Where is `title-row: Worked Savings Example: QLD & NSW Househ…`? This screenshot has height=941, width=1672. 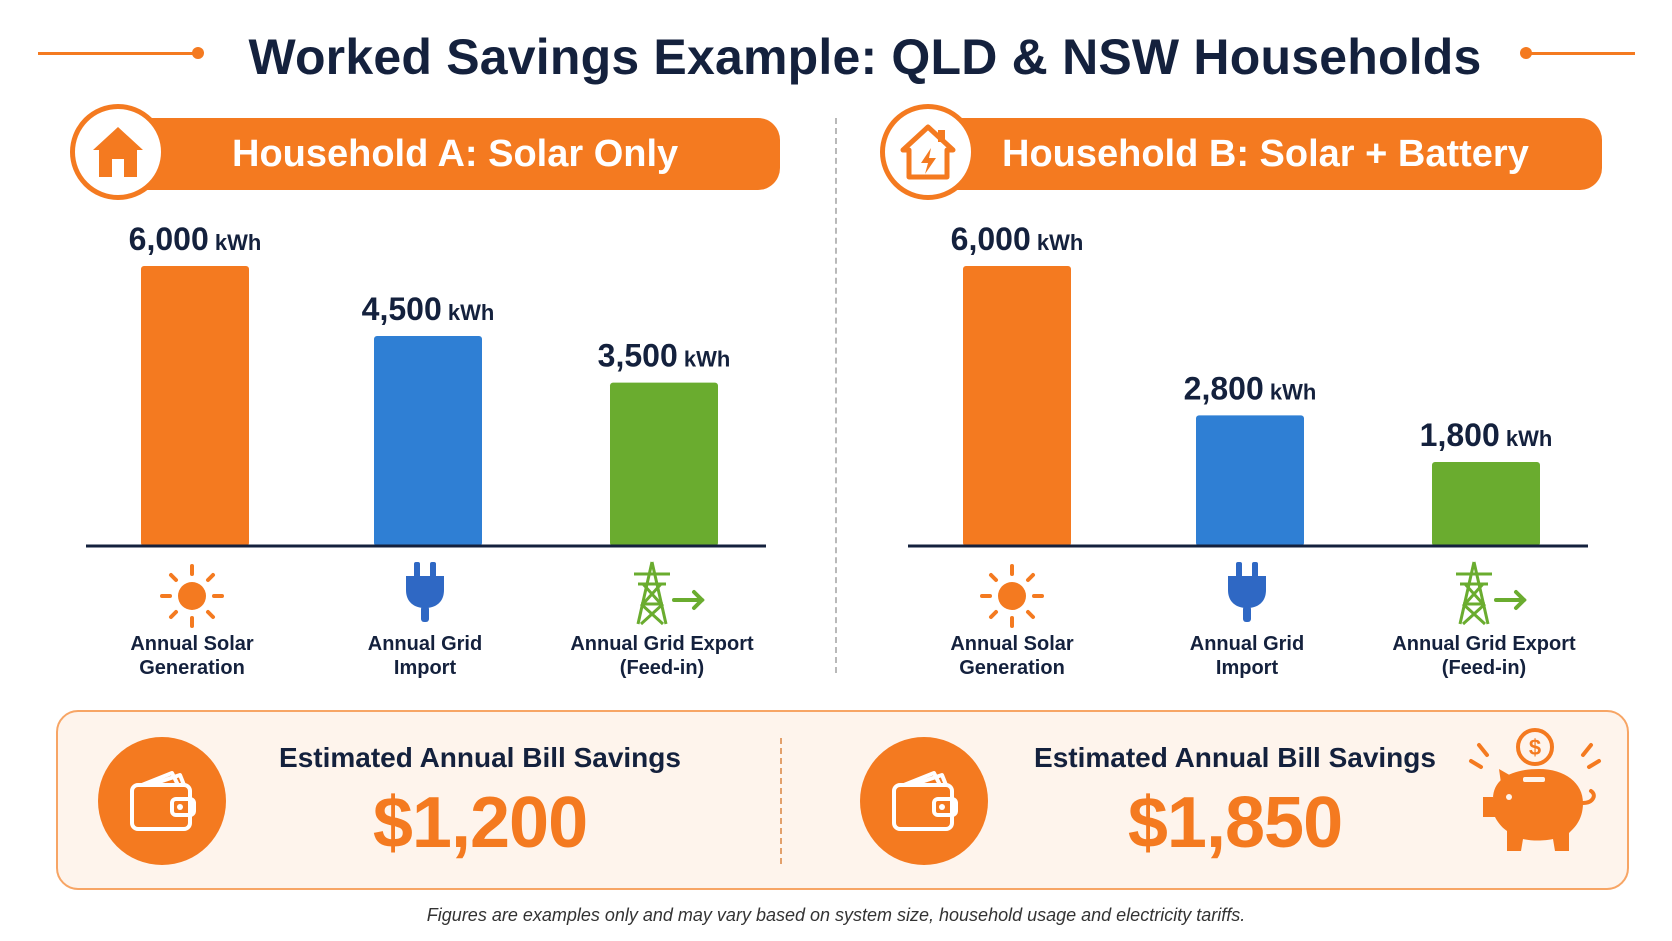
title-row: Worked Savings Example: QLD & NSW Househ… is located at coordinates (836, 53).